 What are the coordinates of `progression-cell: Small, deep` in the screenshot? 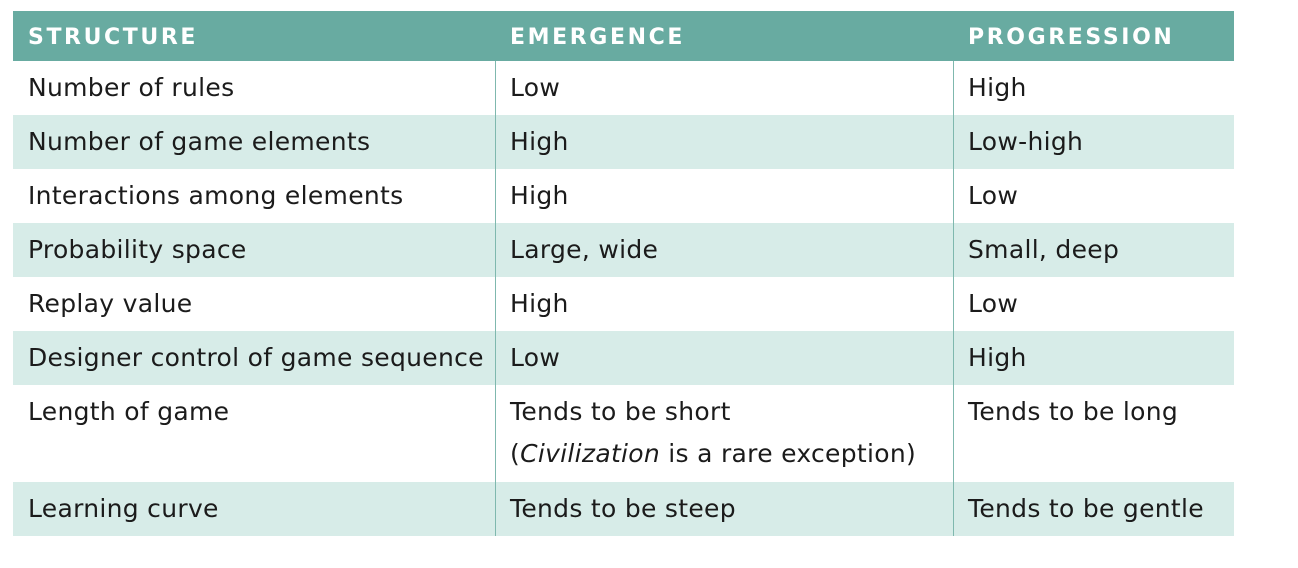 It's located at (1093, 250).